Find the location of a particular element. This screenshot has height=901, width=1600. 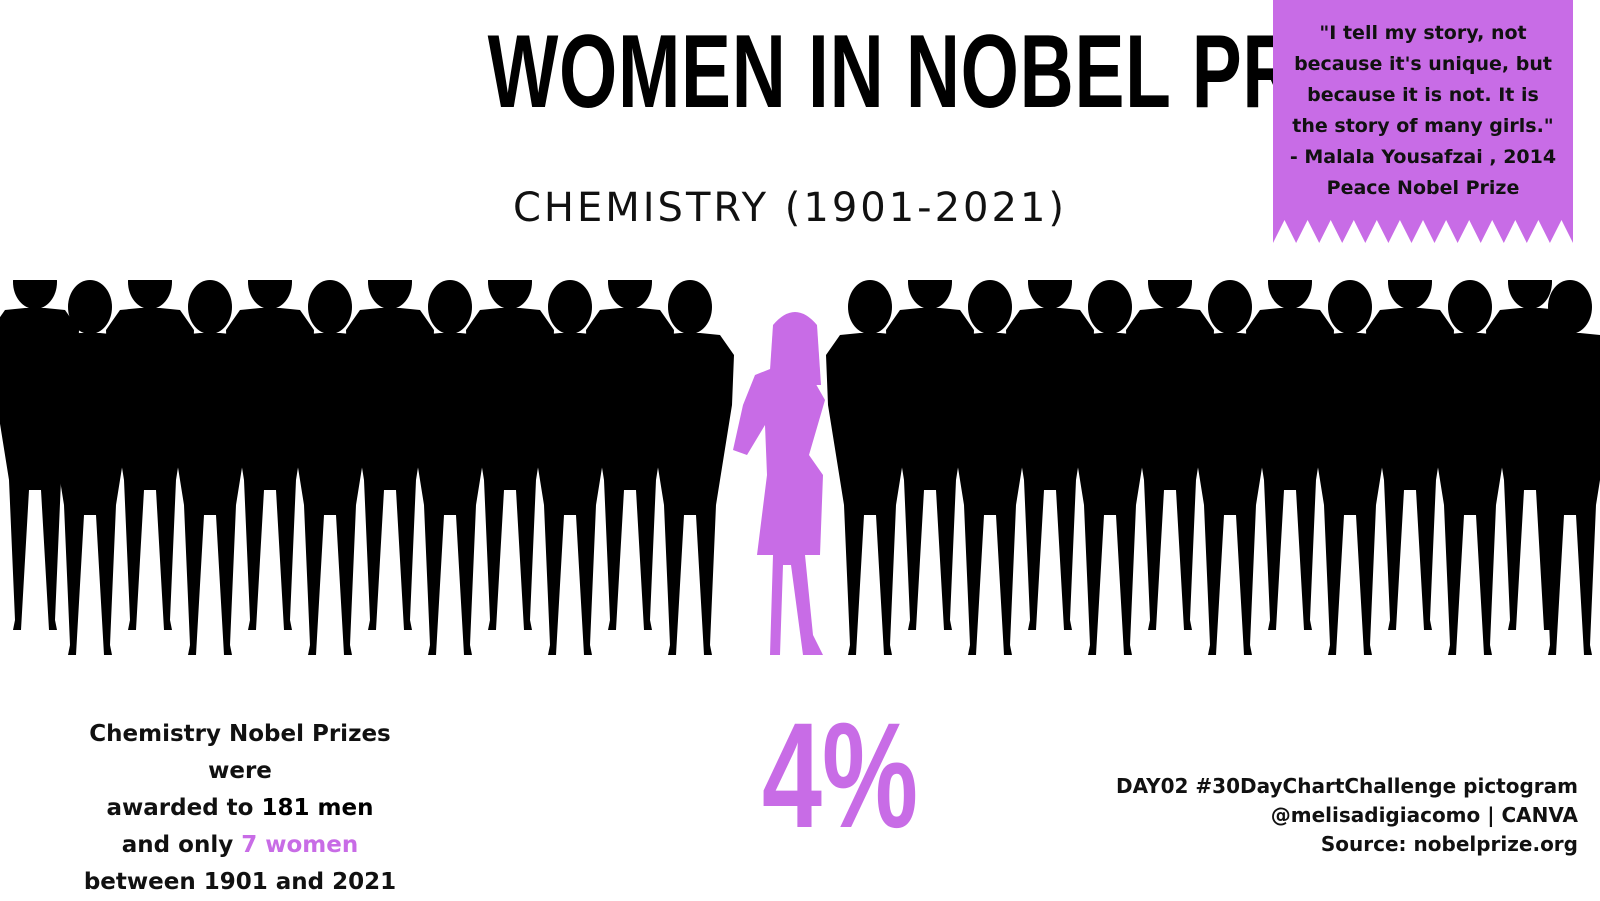

women-silhouettes is located at coordinates (779, 483).